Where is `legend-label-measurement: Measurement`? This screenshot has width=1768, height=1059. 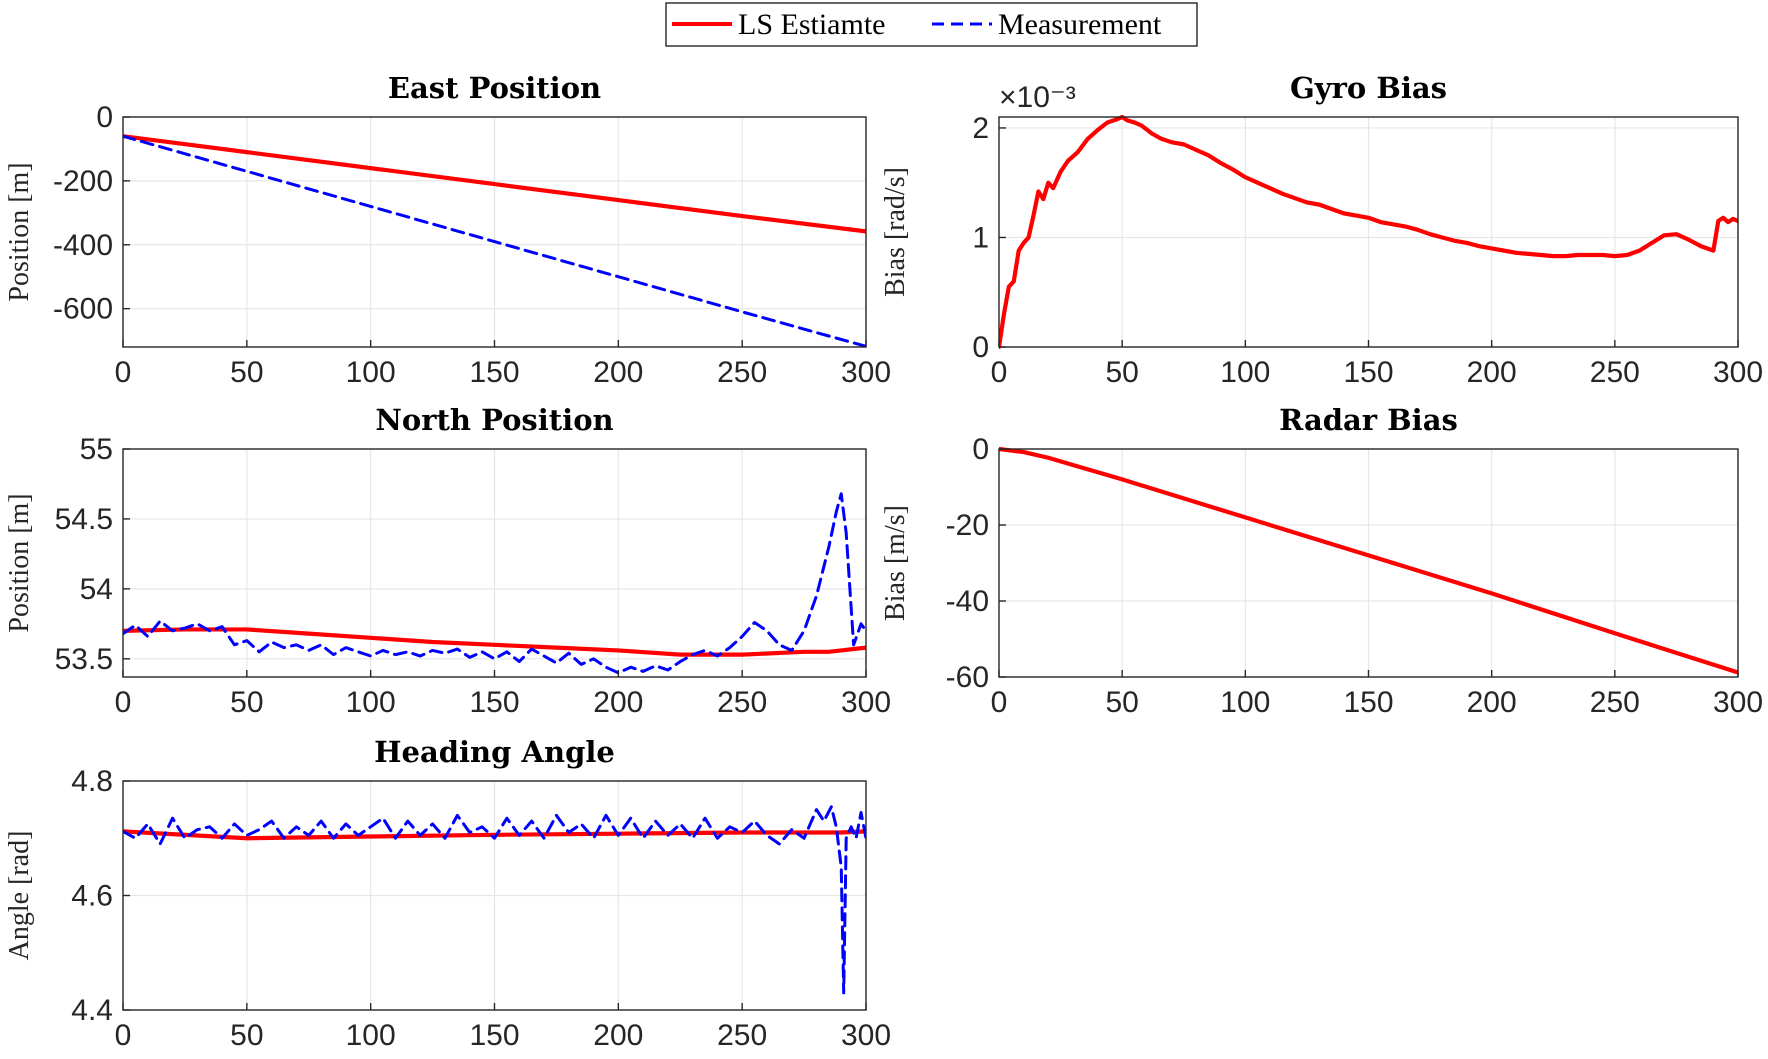
legend-label-measurement: Measurement is located at coordinates (1080, 24).